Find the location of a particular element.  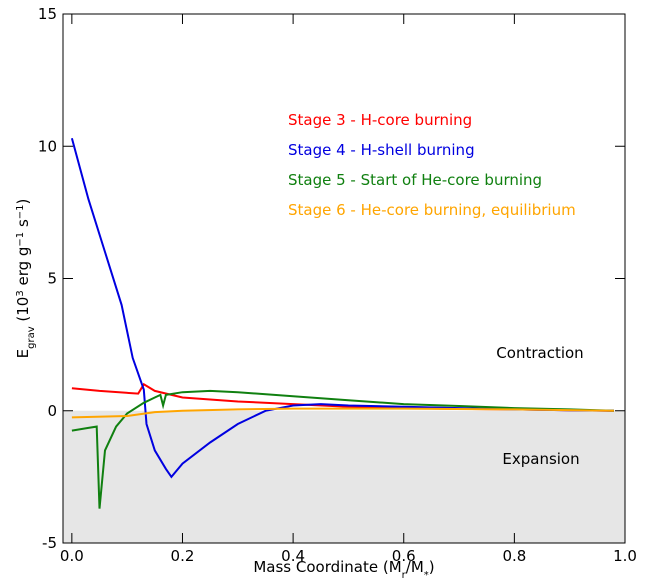

x-axis-label: Mass Coordinate (Mr/M*) is located at coordinates (343, 568).